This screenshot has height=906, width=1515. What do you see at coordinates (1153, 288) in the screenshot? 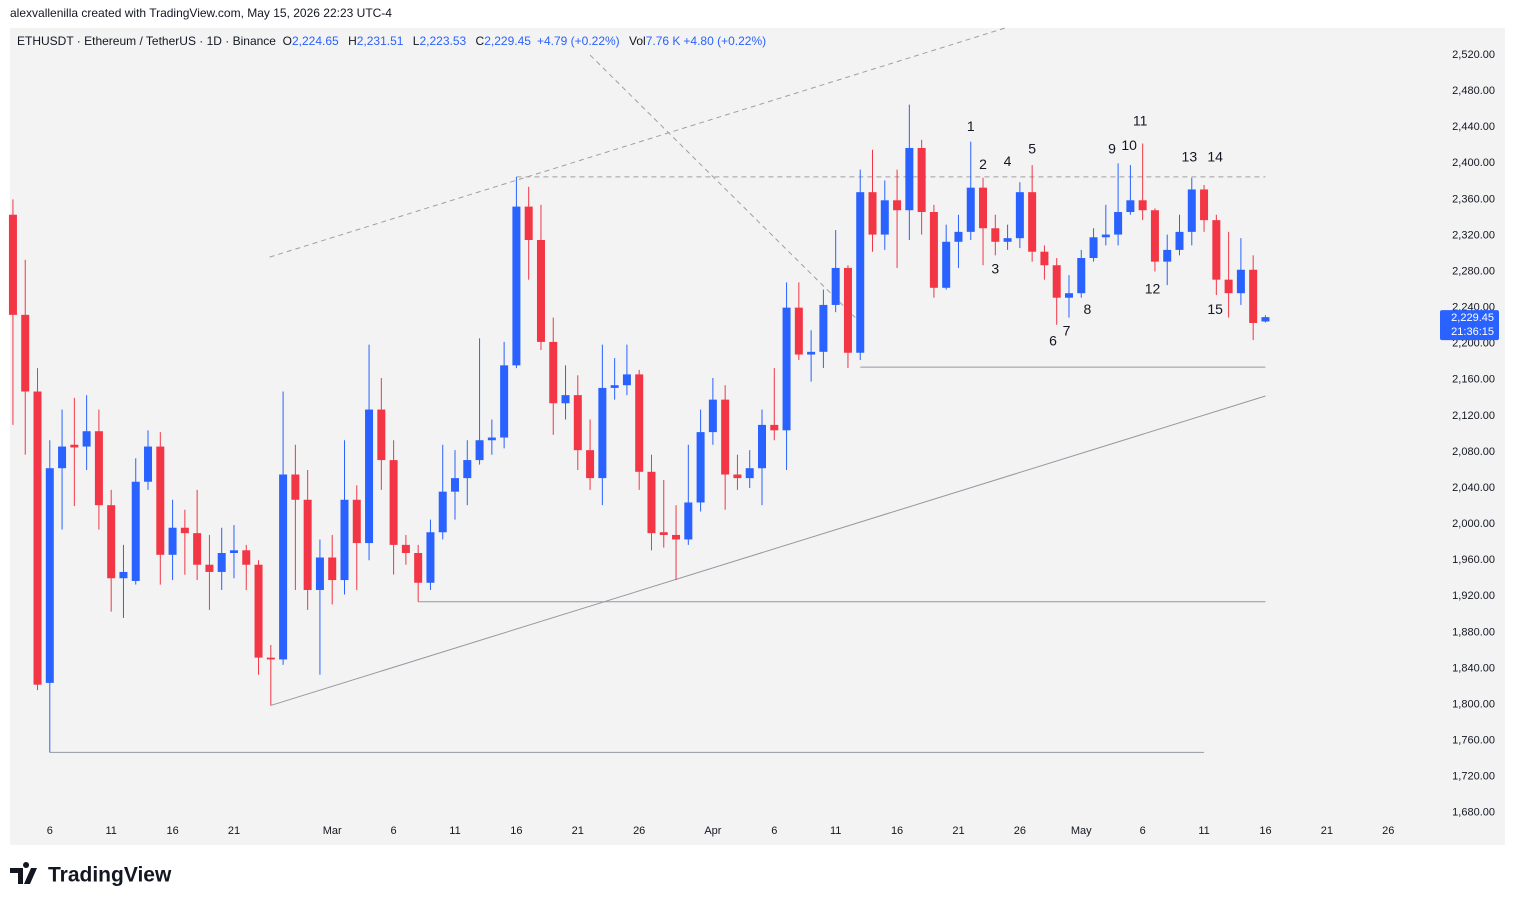
I see `annotation: 12` at bounding box center [1153, 288].